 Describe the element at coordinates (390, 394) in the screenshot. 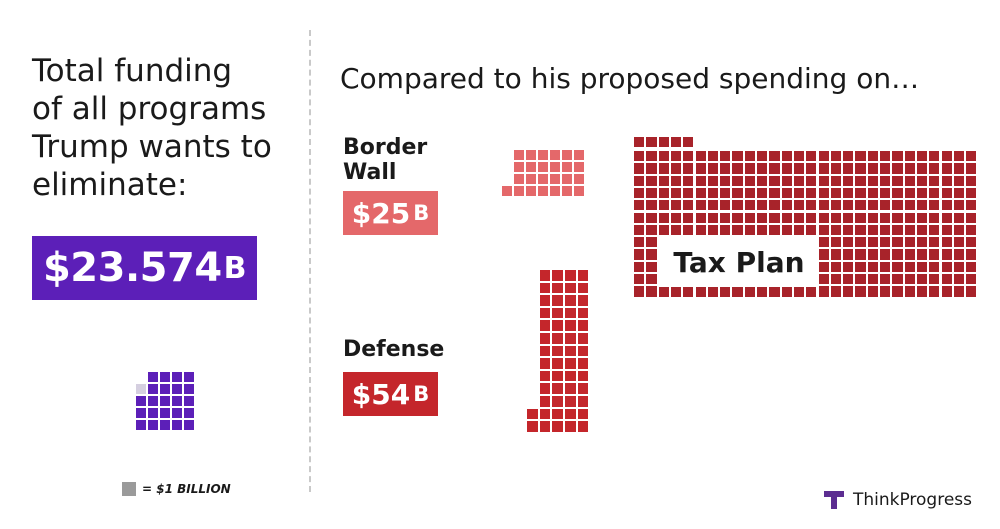

I see `defense-badge: $54 B` at that location.